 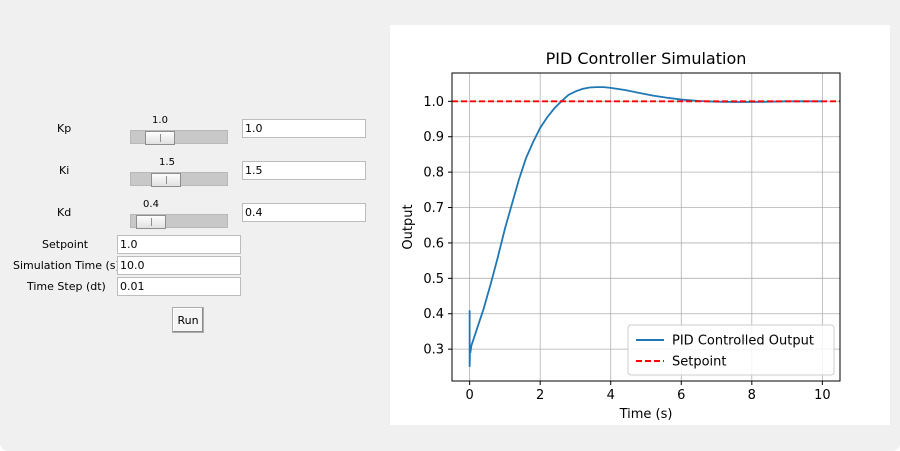 What do you see at coordinates (699, 362) in the screenshot?
I see `legend-label-setpoint: Setpoint` at bounding box center [699, 362].